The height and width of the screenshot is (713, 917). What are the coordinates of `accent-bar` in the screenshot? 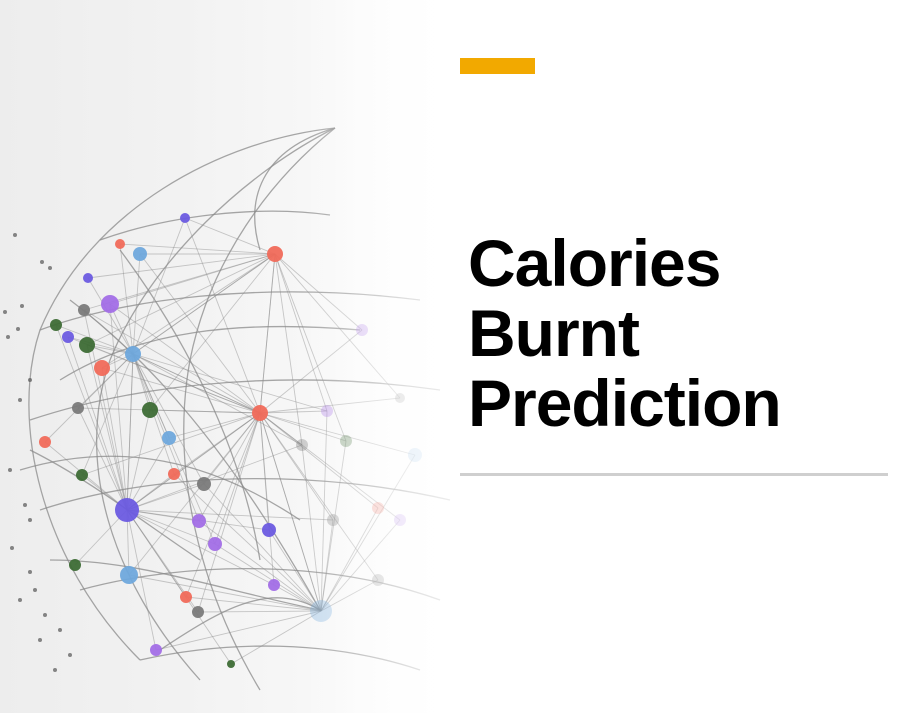 It's located at (497, 66).